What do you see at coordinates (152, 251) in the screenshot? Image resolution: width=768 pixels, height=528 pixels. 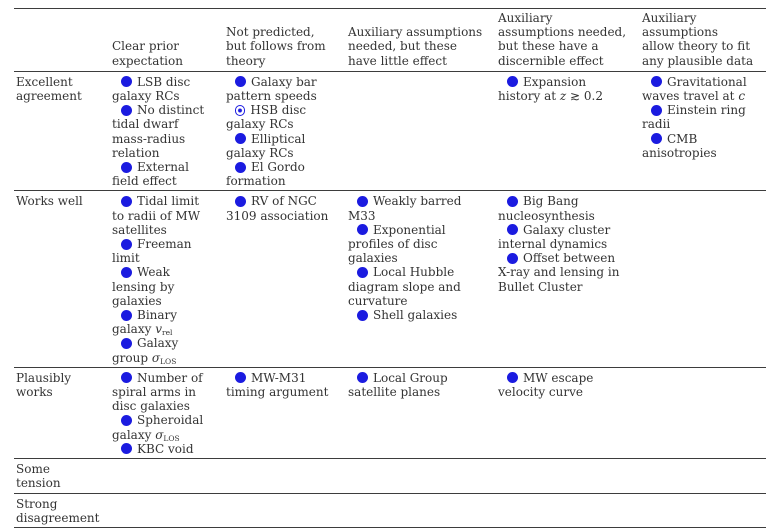 I see `evidence-item-text: Freeman limit` at bounding box center [152, 251].